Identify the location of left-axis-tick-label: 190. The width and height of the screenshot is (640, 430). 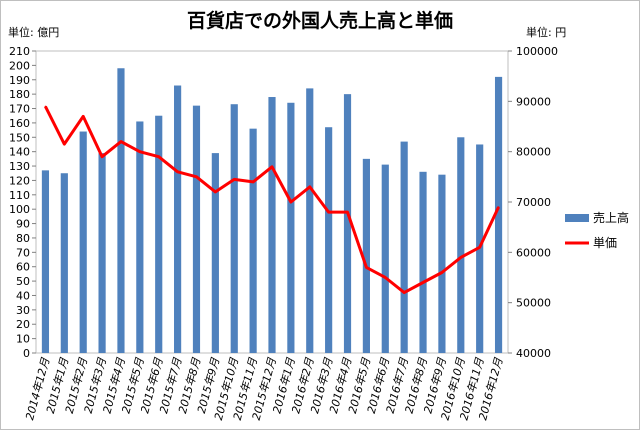
(19, 80).